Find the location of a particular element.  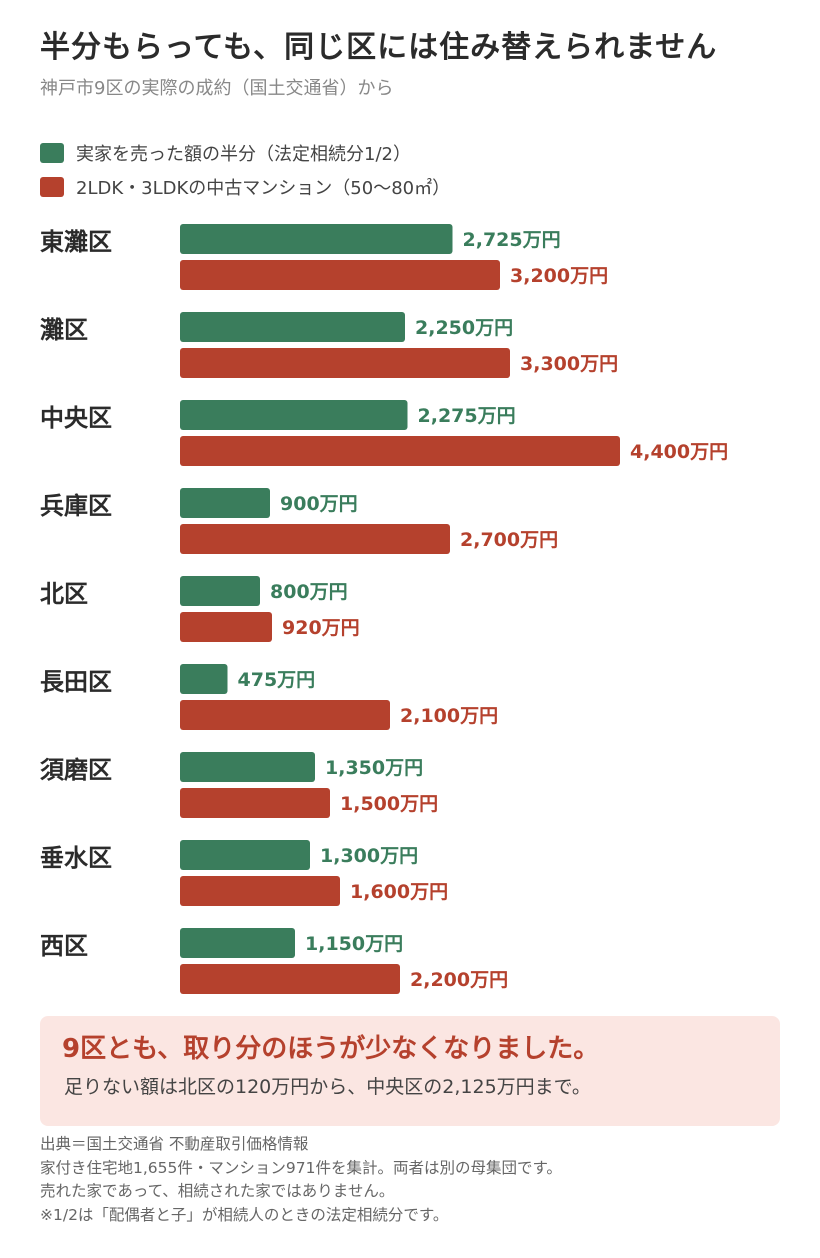

data-label: 1,600万円 is located at coordinates (399, 892).